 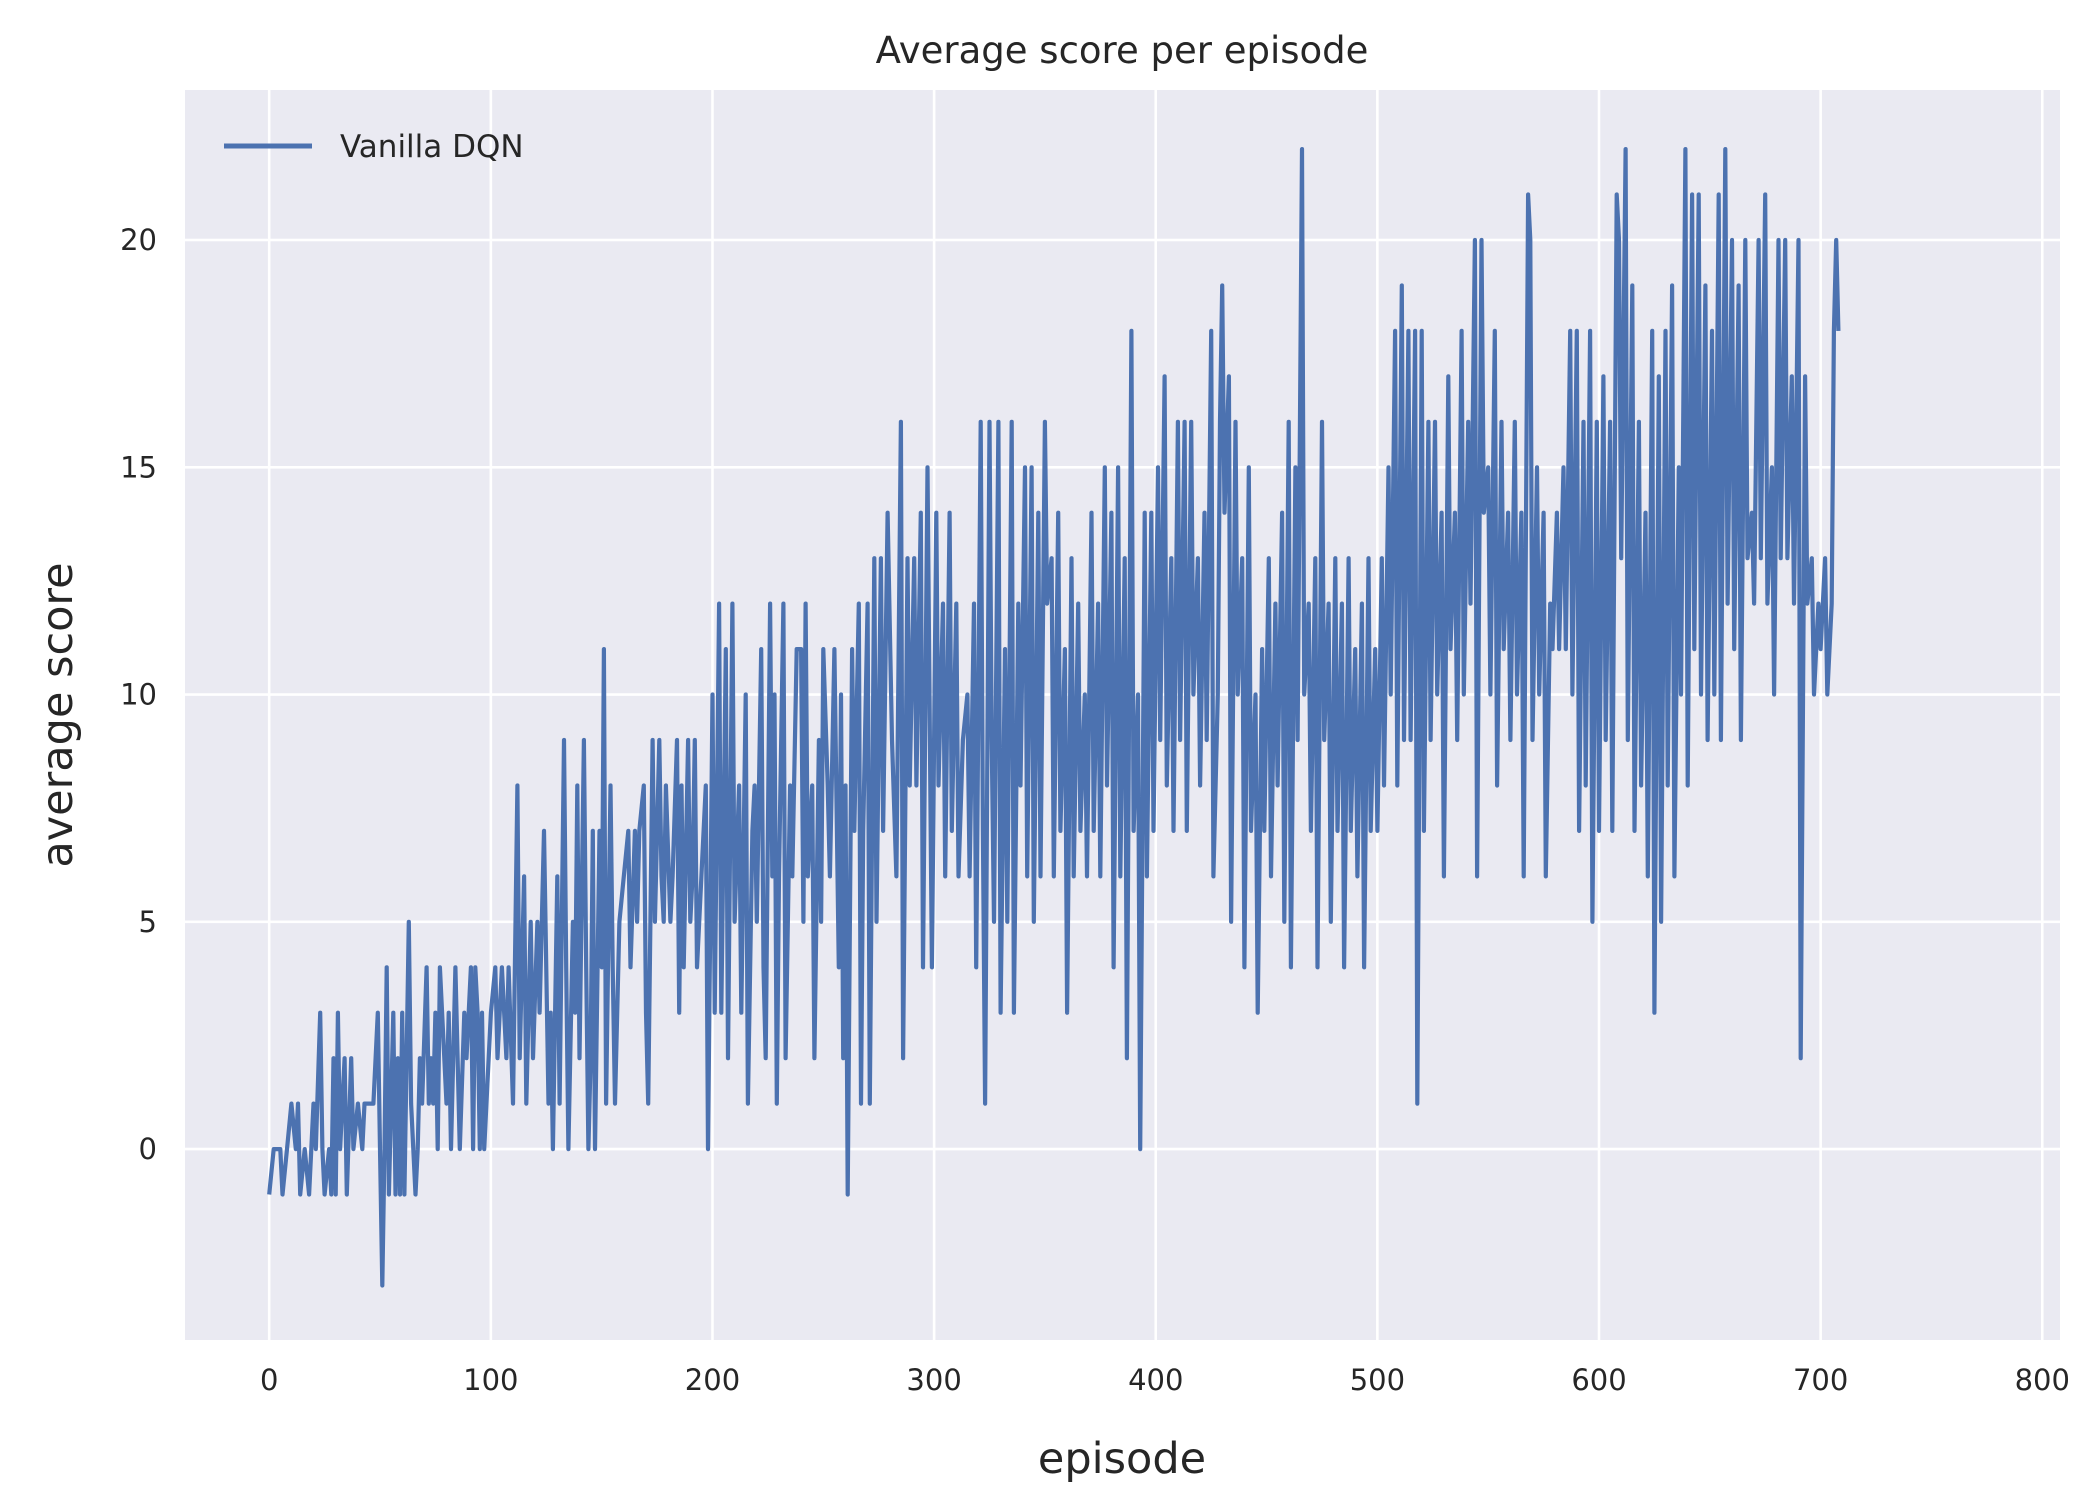 What do you see at coordinates (138, 695) in the screenshot?
I see `y-tick-label-10: 10` at bounding box center [138, 695].